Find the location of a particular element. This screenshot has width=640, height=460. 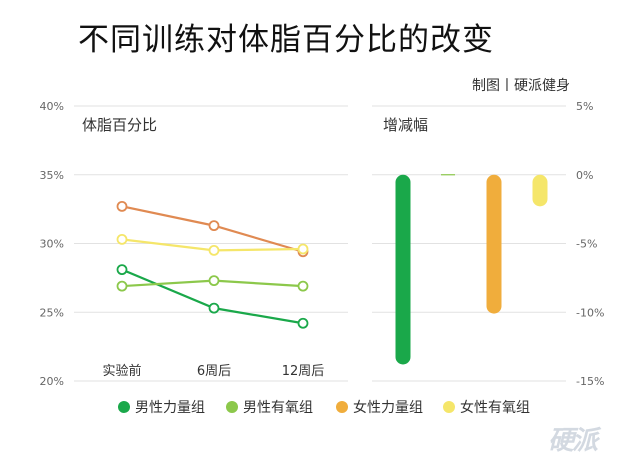

legend-label: 女性力量组 is located at coordinates (388, 407).